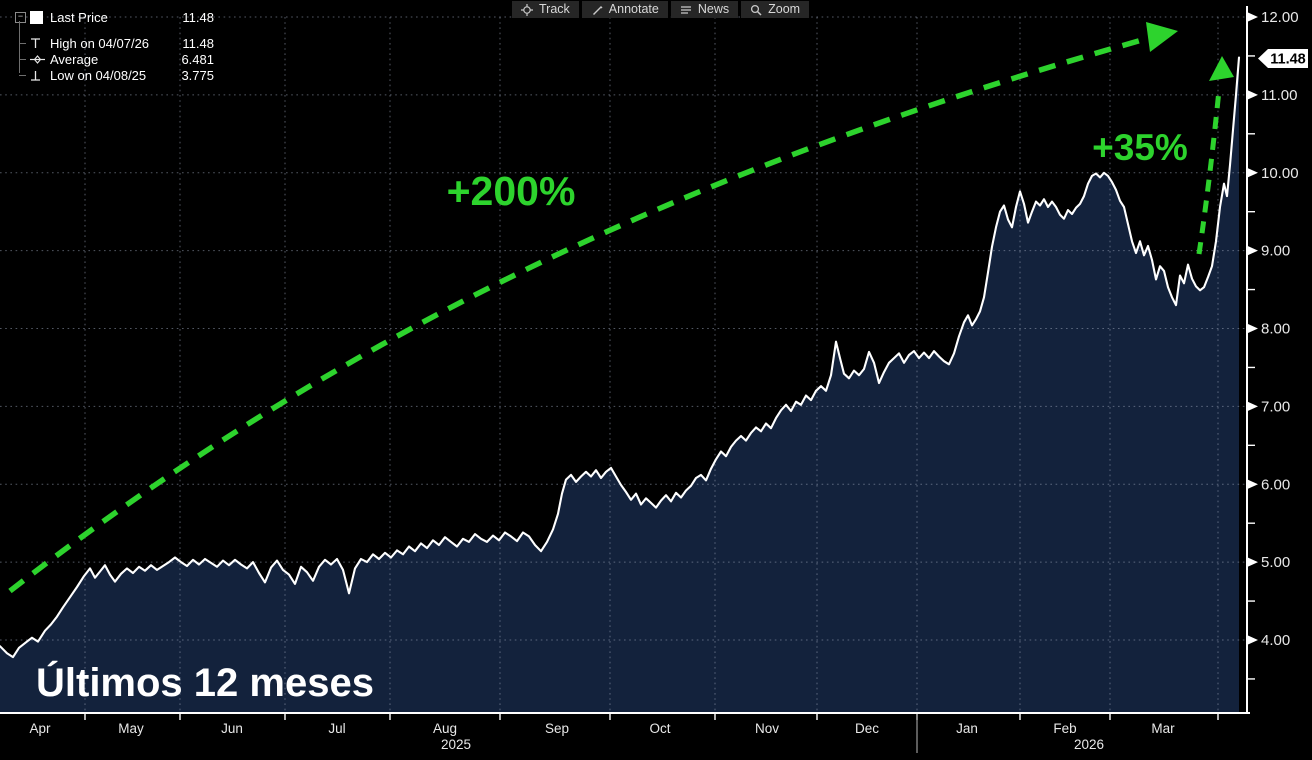 The image size is (1312, 760). Describe the element at coordinates (36, 17) in the screenshot. I see `last-price-swatch-icon` at that location.